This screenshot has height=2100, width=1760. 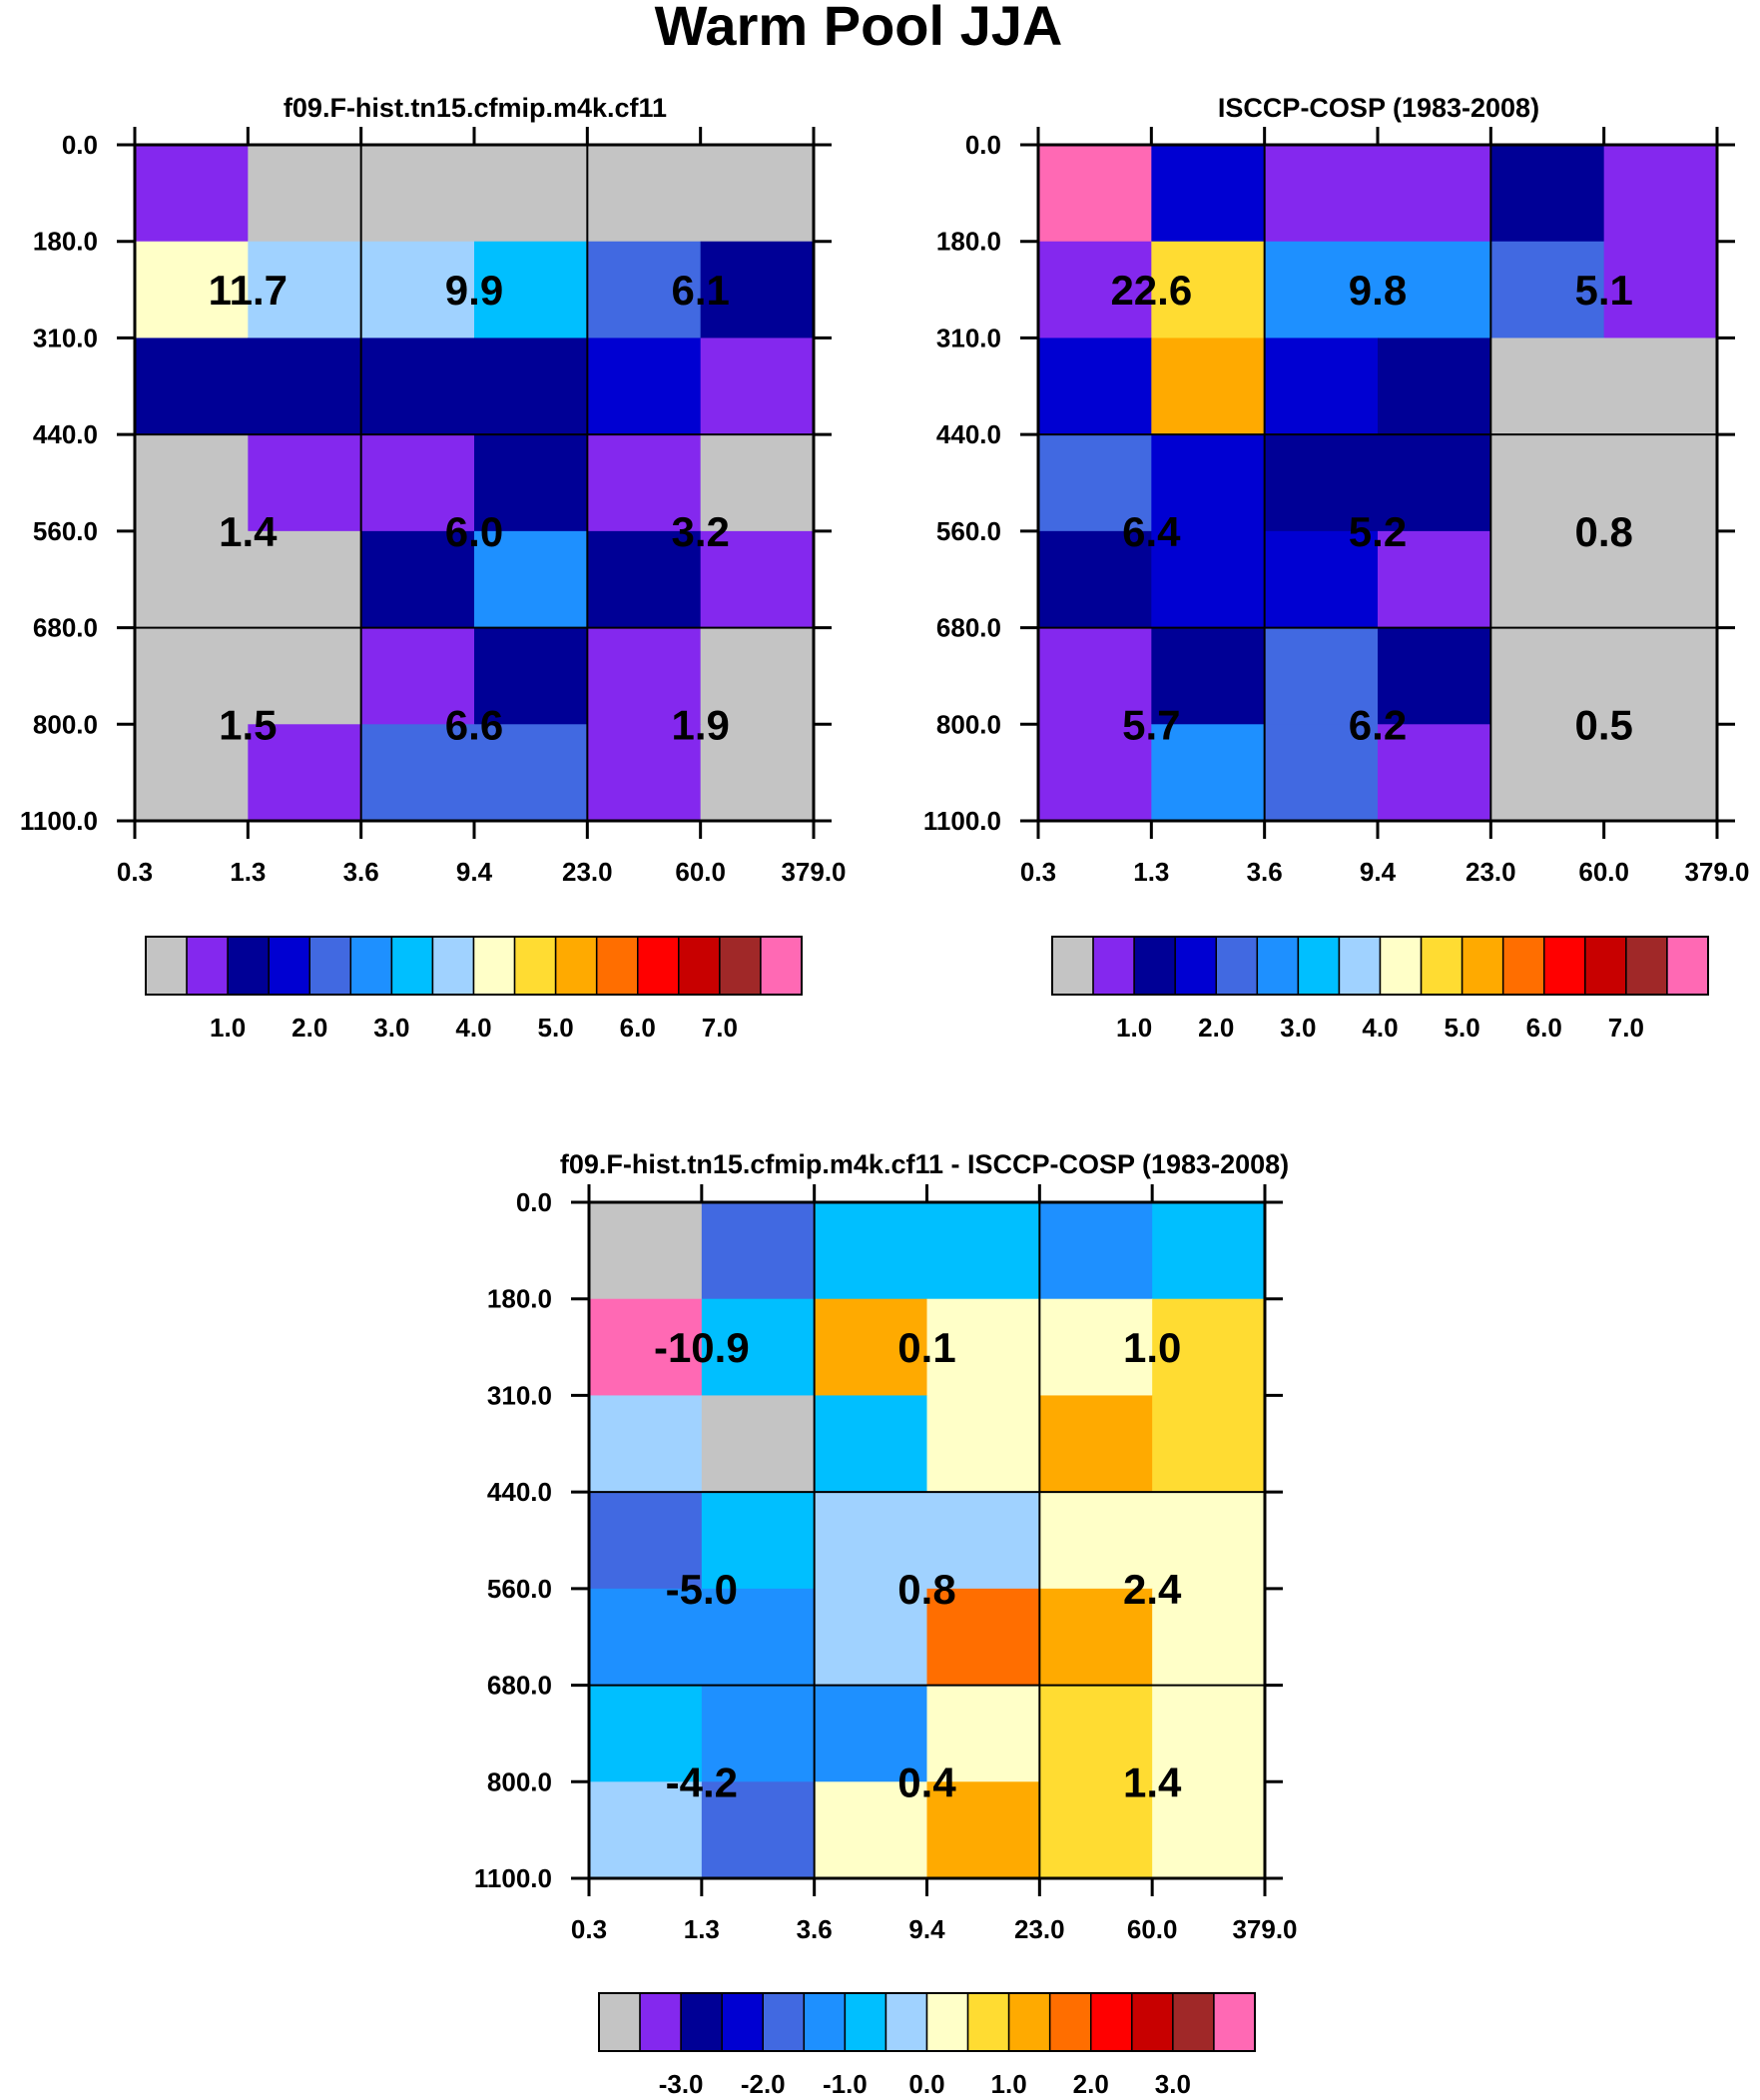 What do you see at coordinates (859, 28) in the screenshot?
I see `figure-title: Warm Pool JJA` at bounding box center [859, 28].